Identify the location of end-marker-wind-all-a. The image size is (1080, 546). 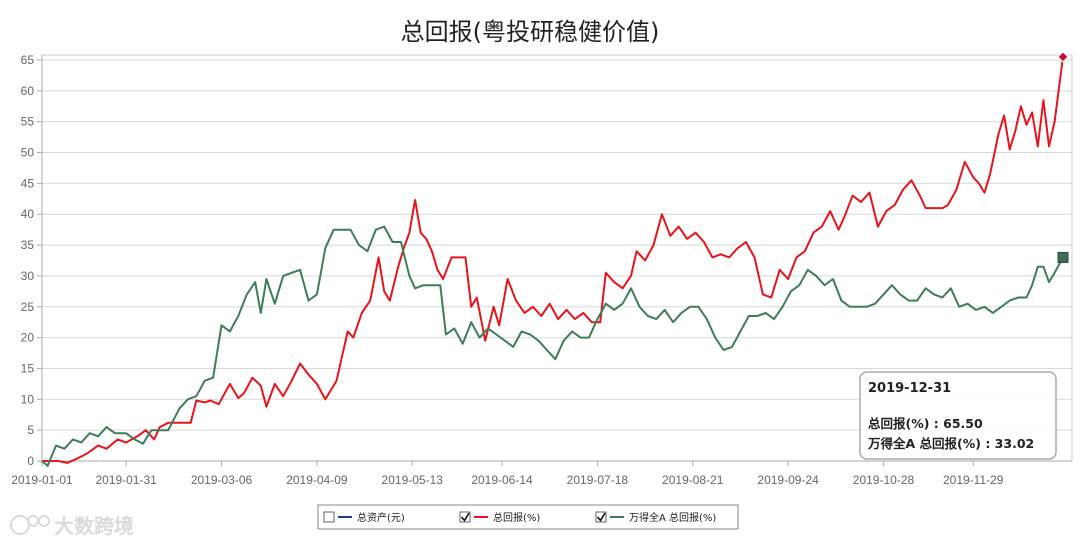
(1063, 257).